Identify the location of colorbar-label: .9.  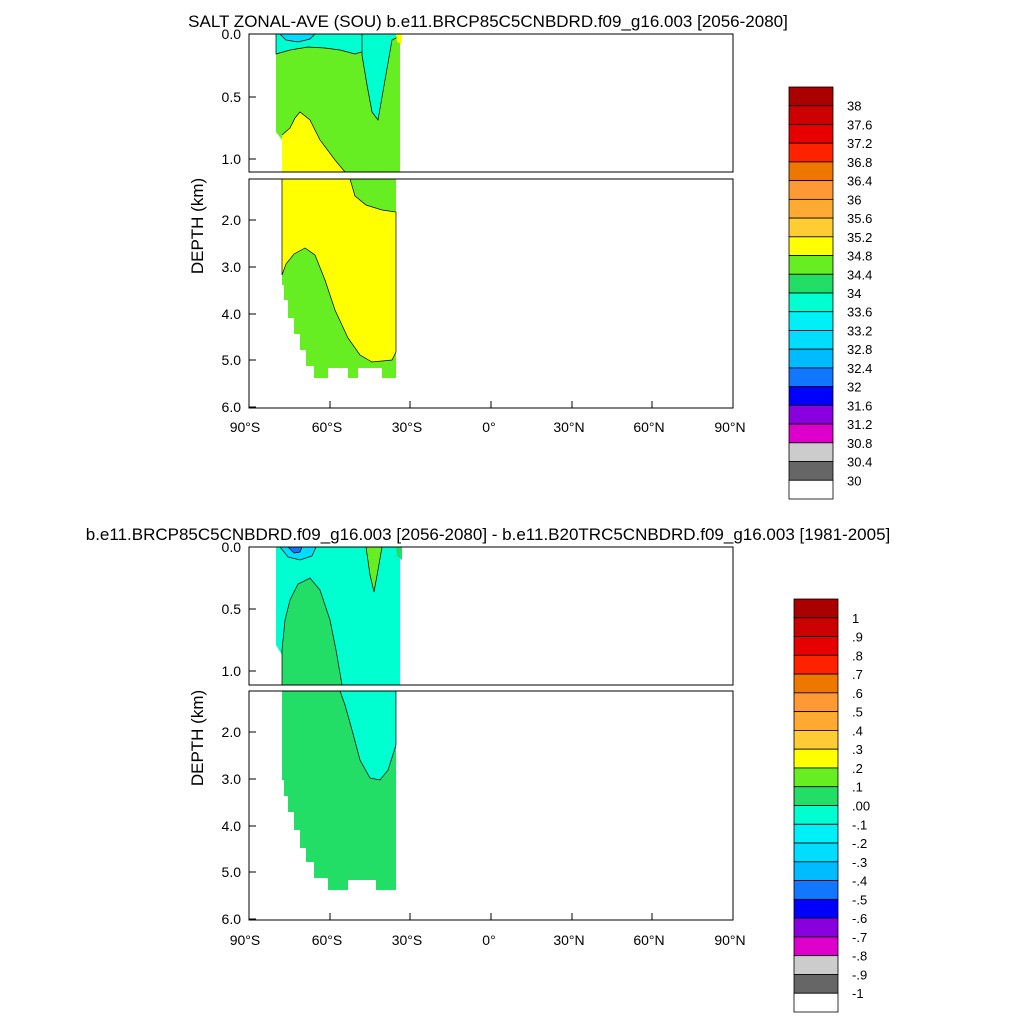
(857, 637).